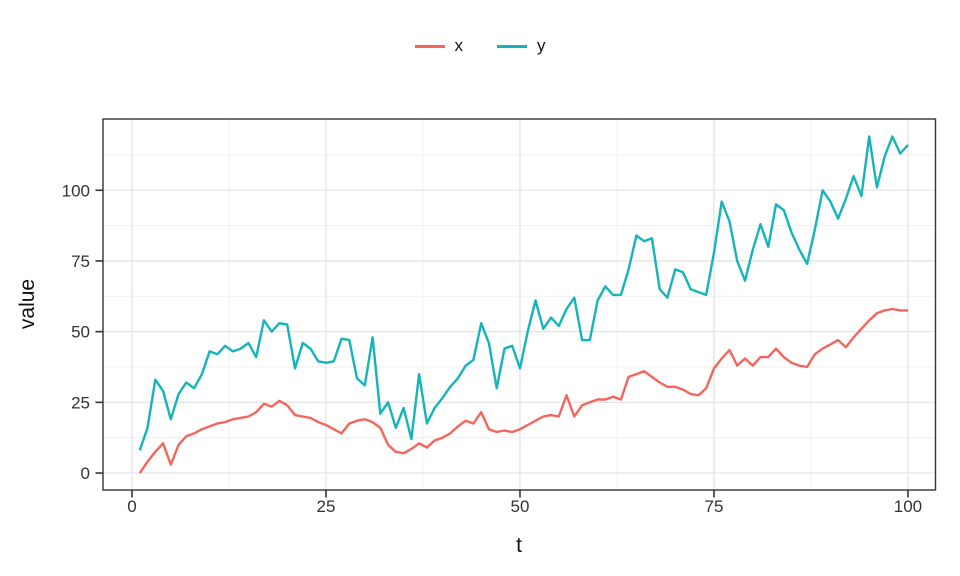 The height and width of the screenshot is (576, 960). What do you see at coordinates (519, 545) in the screenshot?
I see `x-axis-title: t` at bounding box center [519, 545].